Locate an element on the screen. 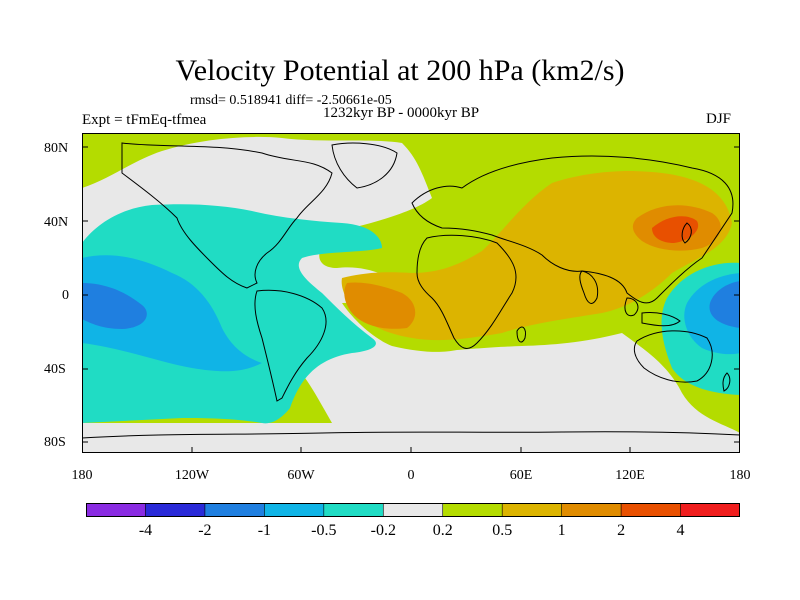  colorbar-label: -2 is located at coordinates (205, 530).